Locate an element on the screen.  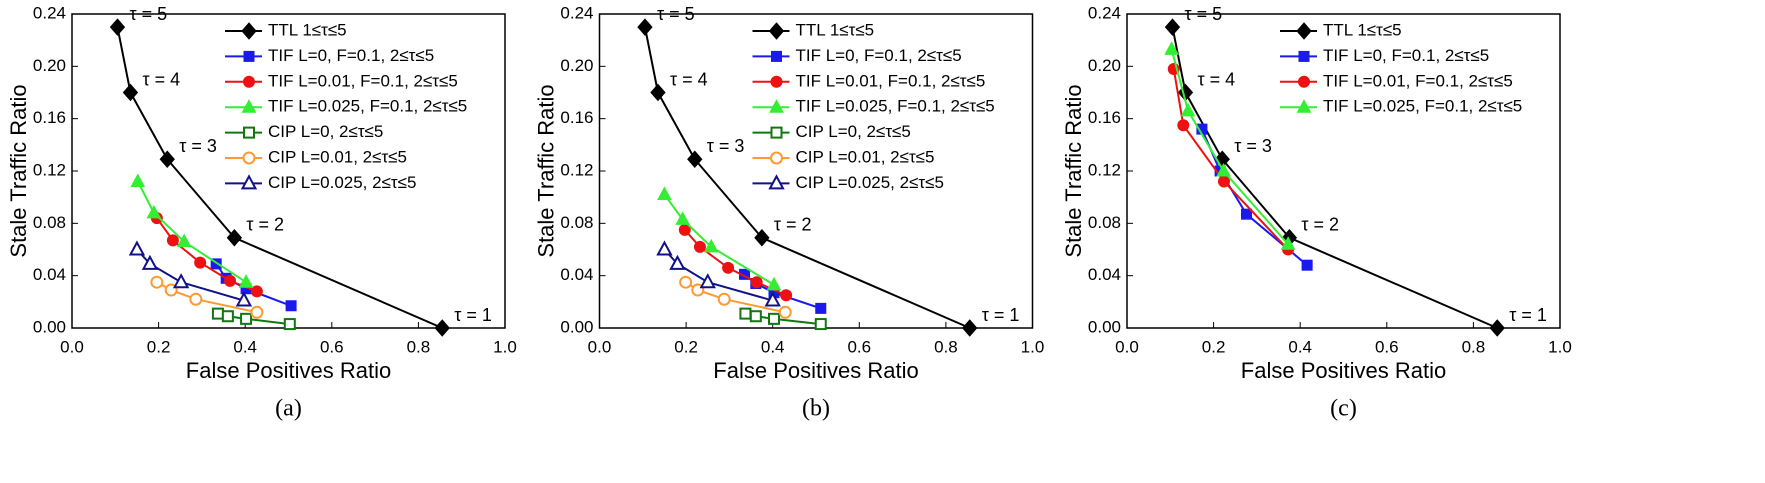
x-tick-label: 0.2 is located at coordinates (686, 346).